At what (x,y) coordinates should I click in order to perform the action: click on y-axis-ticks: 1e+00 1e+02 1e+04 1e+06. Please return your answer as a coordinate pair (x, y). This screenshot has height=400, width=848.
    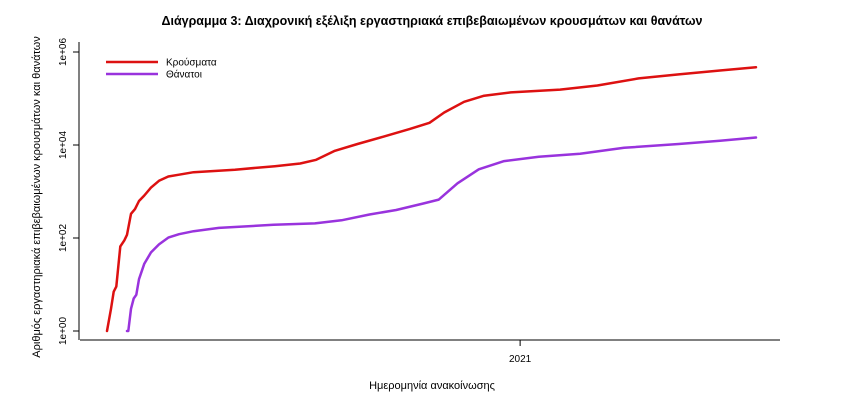
    Looking at the image, I should click on (68, 192).